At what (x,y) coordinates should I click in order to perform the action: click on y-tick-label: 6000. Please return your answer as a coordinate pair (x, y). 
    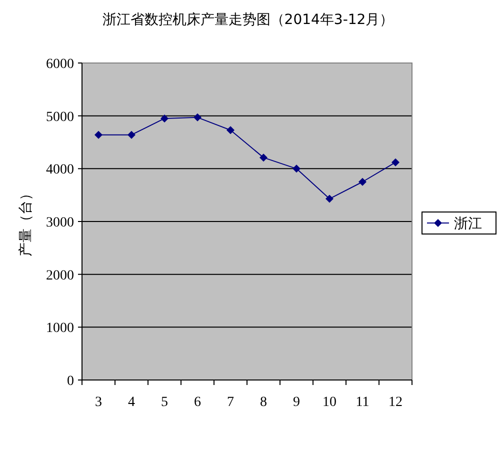
    Looking at the image, I should click on (60, 64).